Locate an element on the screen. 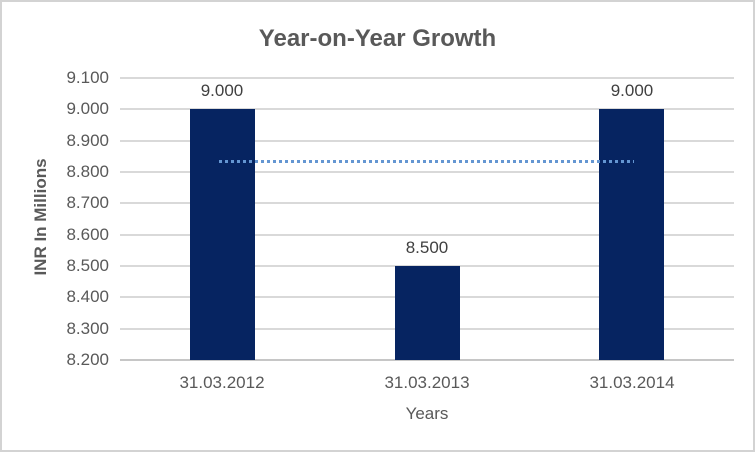  chart-title: Year-on-Year Growth is located at coordinates (377, 38).